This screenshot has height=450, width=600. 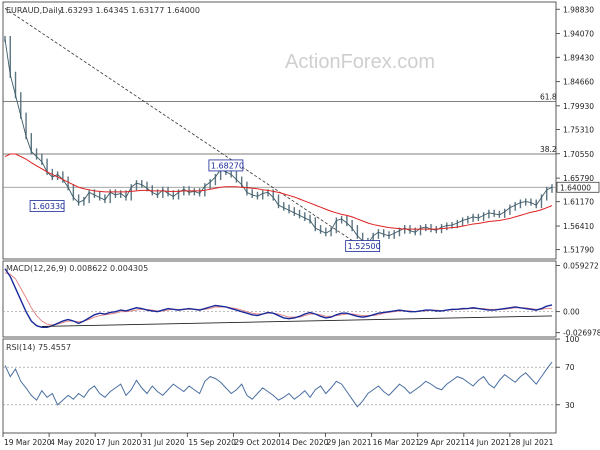 What do you see at coordinates (34, 10) in the screenshot?
I see `chart-title: EURAUD,Daily` at bounding box center [34, 10].